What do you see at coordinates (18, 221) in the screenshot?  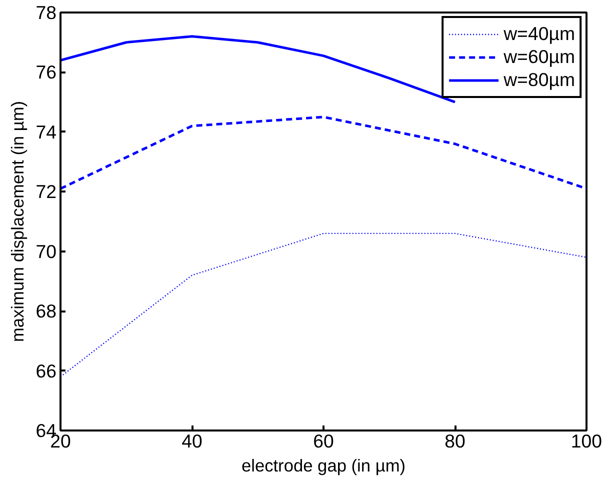 I see `y-axis-title: maximum displacement (in µm)` at bounding box center [18, 221].